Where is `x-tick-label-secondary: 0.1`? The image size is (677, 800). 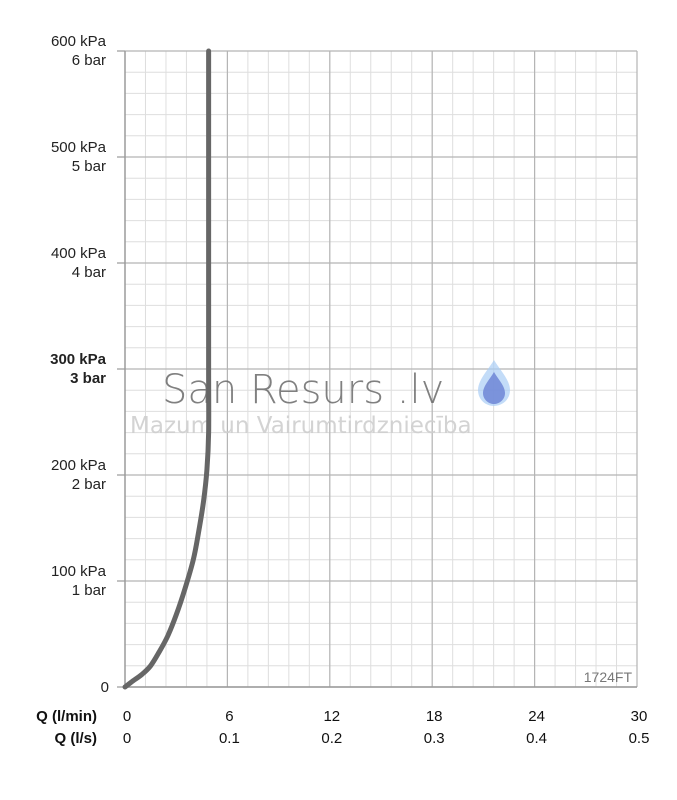
x-tick-label-secondary: 0.1 is located at coordinates (229, 738).